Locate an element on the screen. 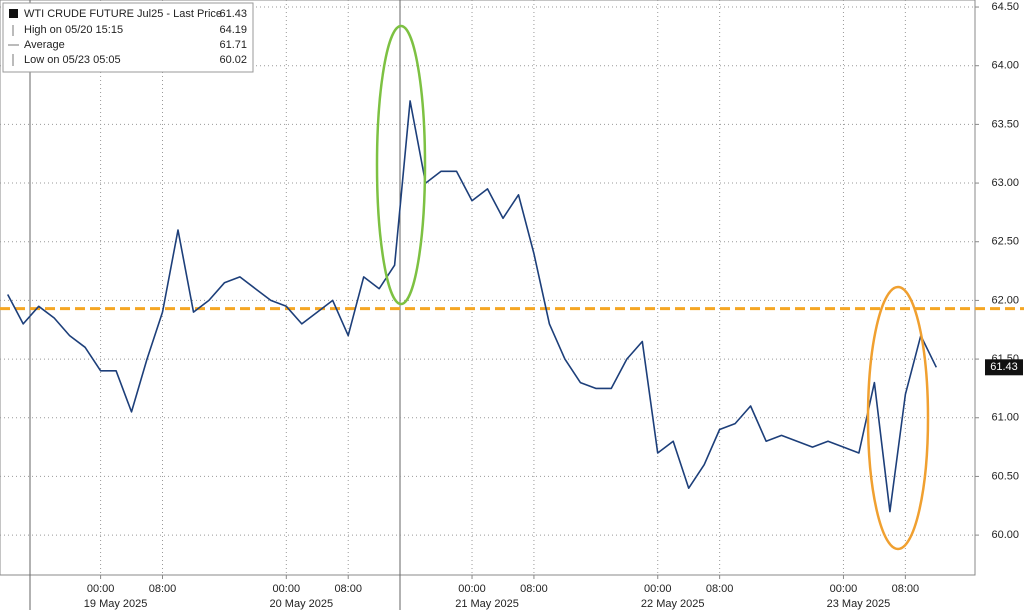 The image size is (1024, 610). legend-value: 60.02 is located at coordinates (233, 60).